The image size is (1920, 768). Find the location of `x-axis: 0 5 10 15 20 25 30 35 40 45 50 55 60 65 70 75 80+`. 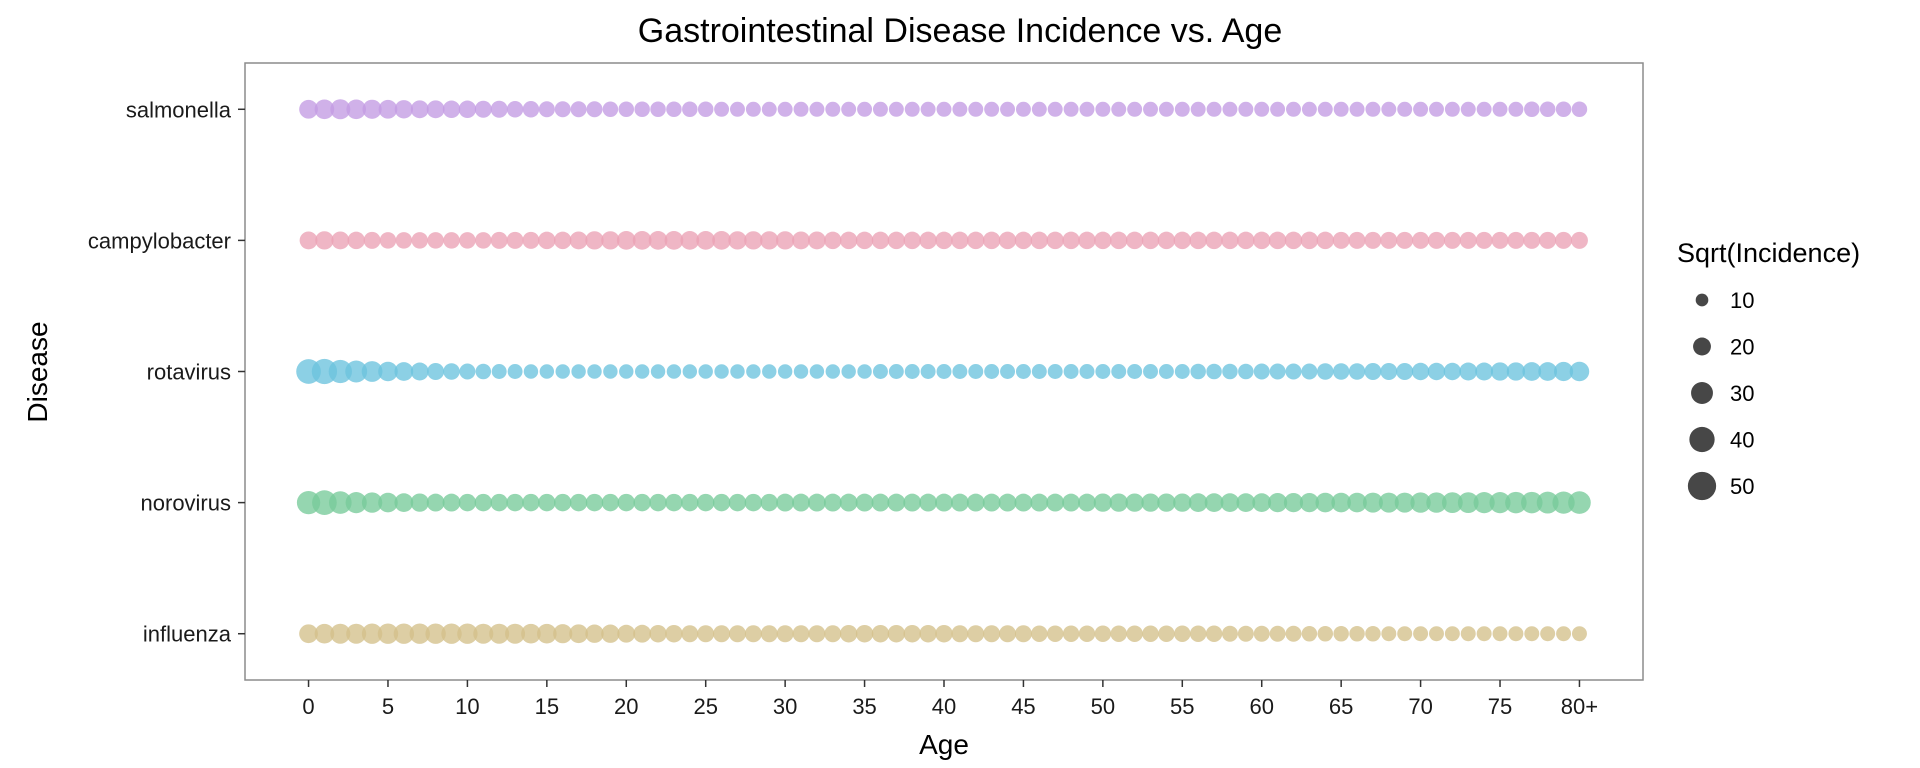

x-axis: 0 5 10 15 20 25 30 35 40 45 50 55 60 65 70 75 80+ is located at coordinates (950, 699).